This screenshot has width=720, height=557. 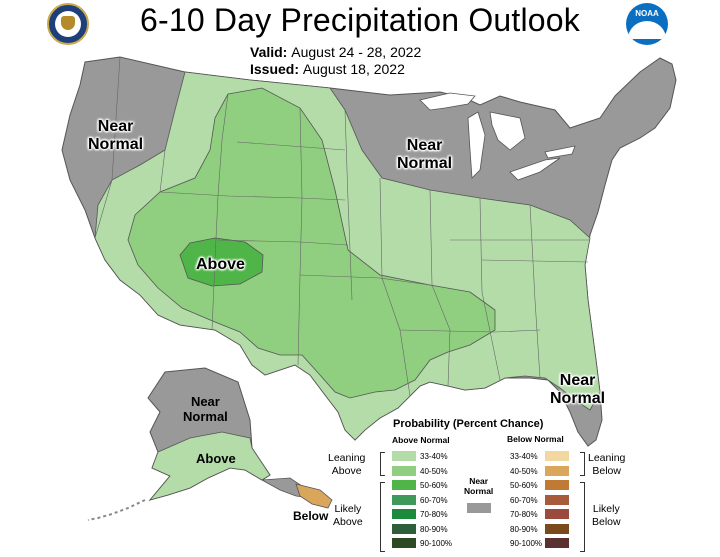 I want to click on legend-below-bin-label: 50-60%, so click(x=524, y=485).